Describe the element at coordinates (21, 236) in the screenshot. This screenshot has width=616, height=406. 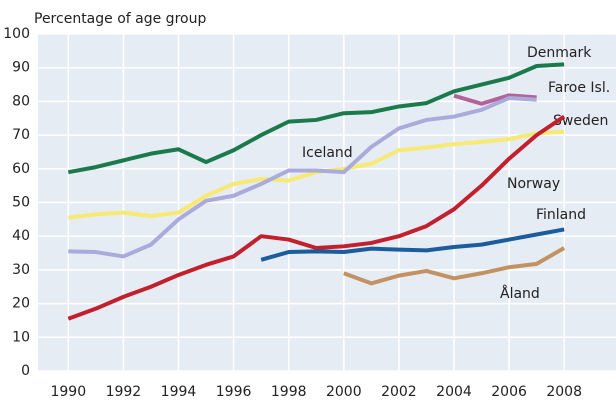
I see `y-tick-label: 40` at that location.